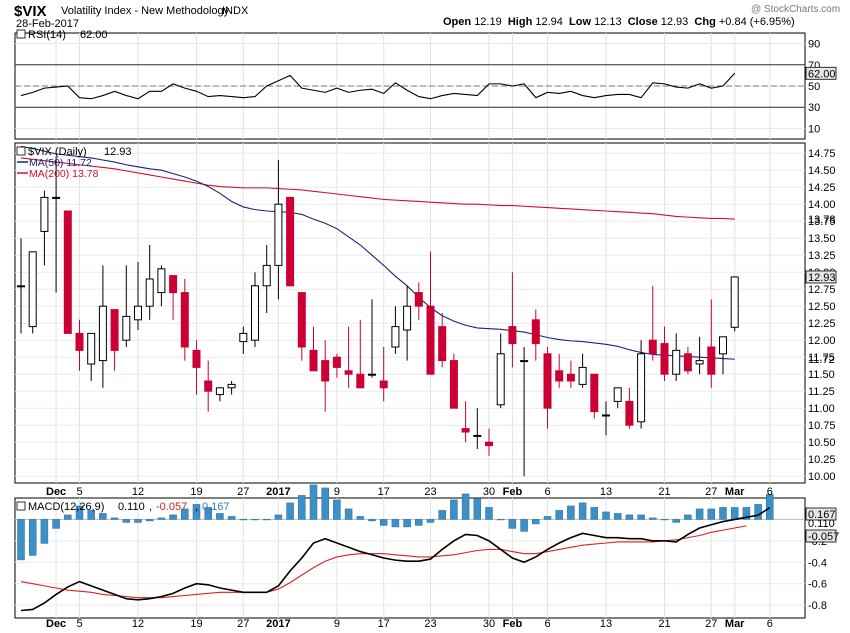  I want to click on date-tick-label: 19, so click(196, 624).